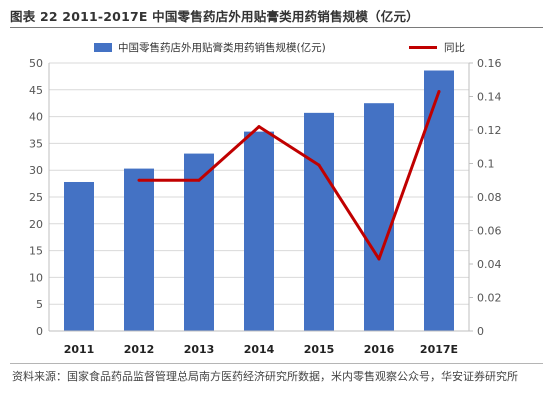 Image resolution: width=553 pixels, height=406 pixels. I want to click on y-left-tick-label: 25, so click(36, 197).